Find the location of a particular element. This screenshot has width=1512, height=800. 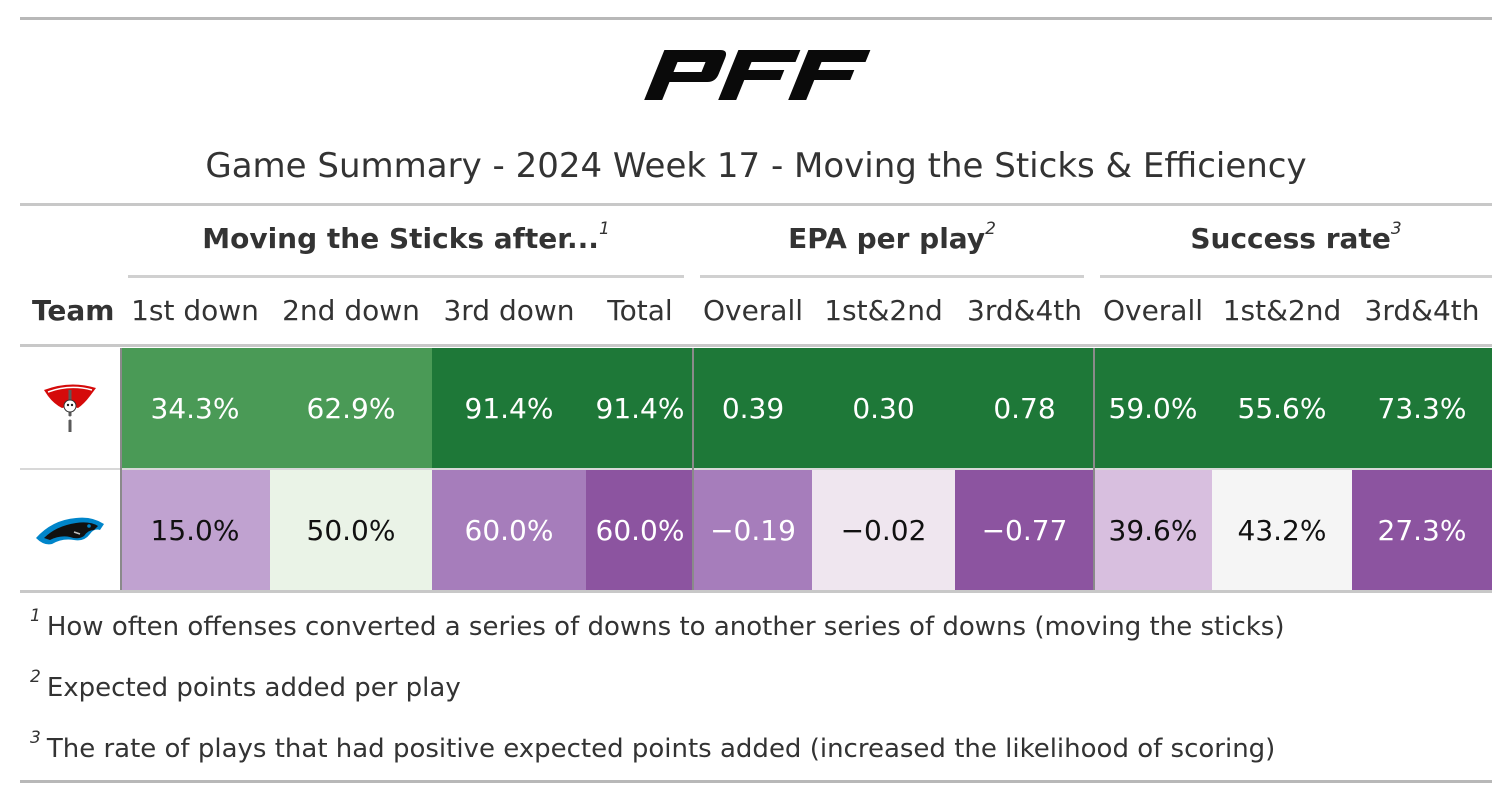

footnote-2: 2 Expected points added per play is located at coordinates (245, 686).